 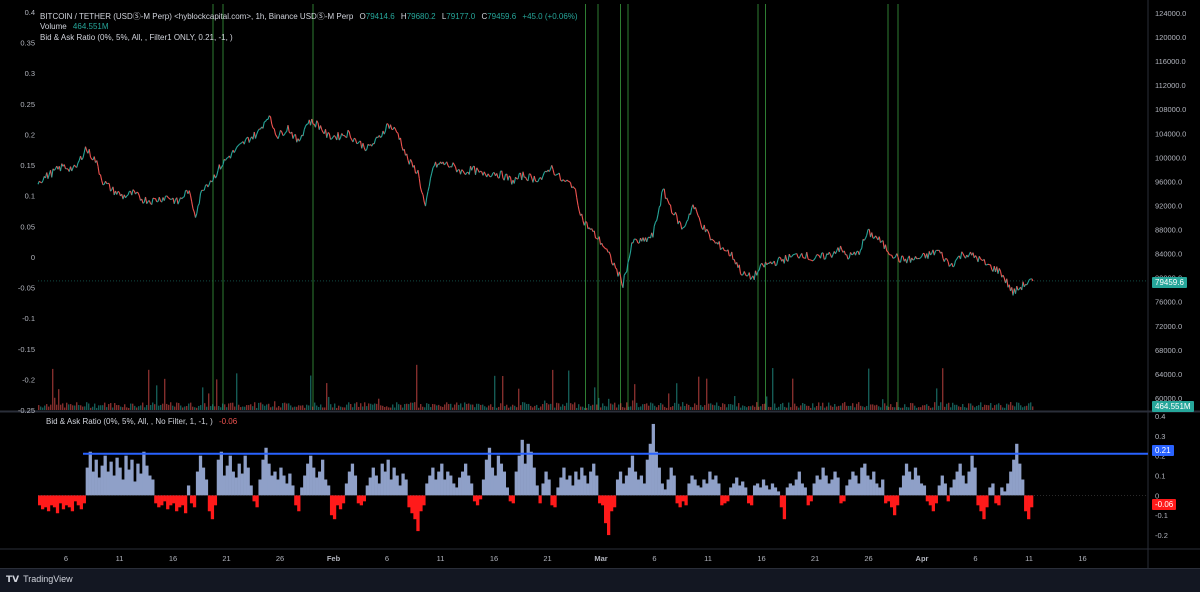 What do you see at coordinates (91, 26) in the screenshot?
I see `volume-value: 464.551M` at bounding box center [91, 26].